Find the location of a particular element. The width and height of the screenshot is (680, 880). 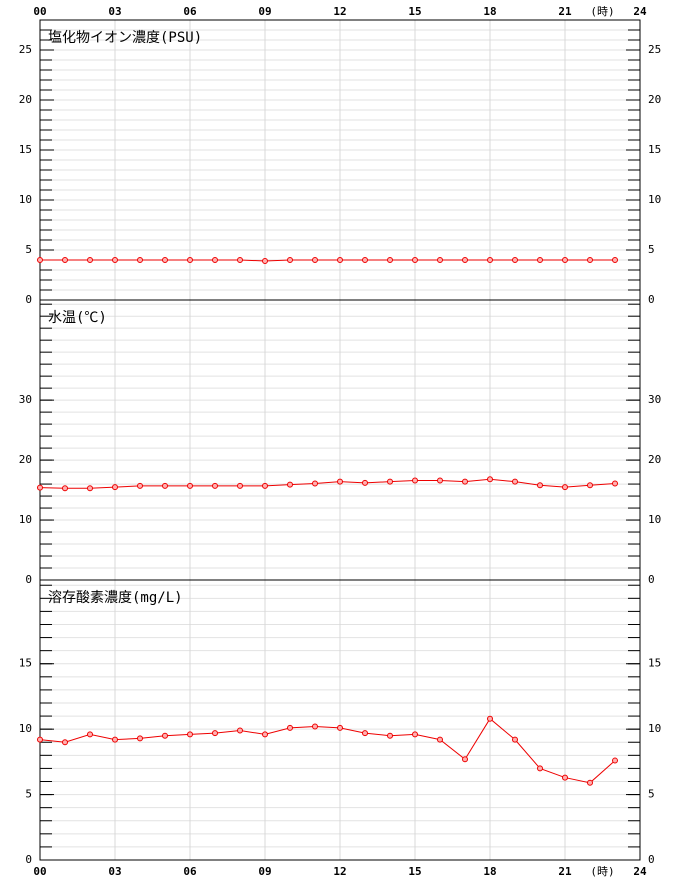

x-tick-label: 12 is located at coordinates (339, 11).